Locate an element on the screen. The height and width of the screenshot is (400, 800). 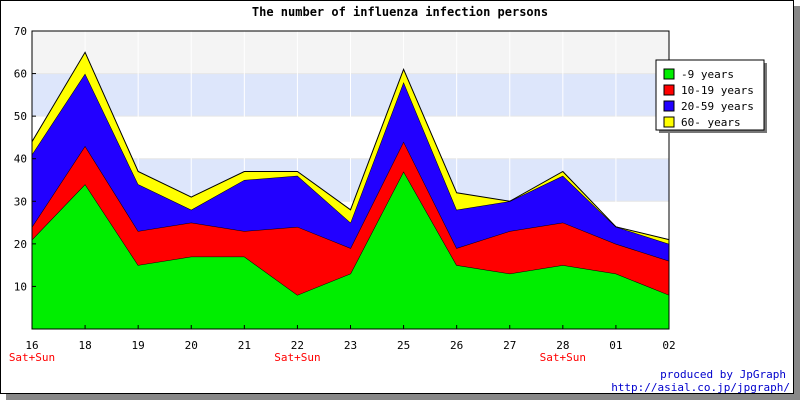
y-tick-label: 50 is located at coordinates (20, 116).